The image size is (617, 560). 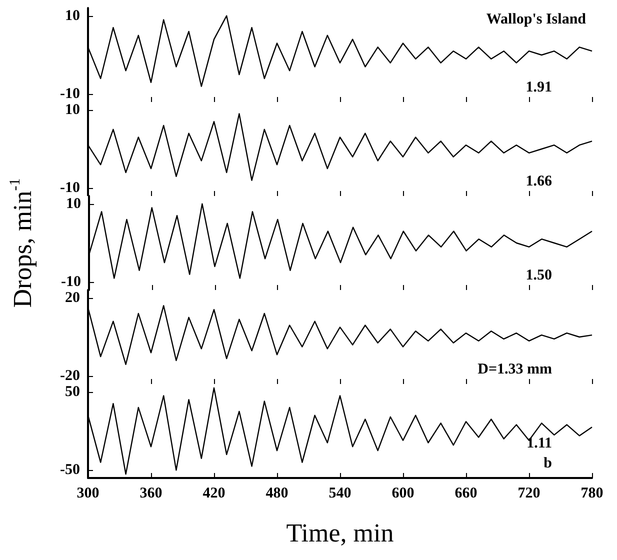 What do you see at coordinates (515, 370) in the screenshot?
I see `annotation: D=1.33 mm` at bounding box center [515, 370].